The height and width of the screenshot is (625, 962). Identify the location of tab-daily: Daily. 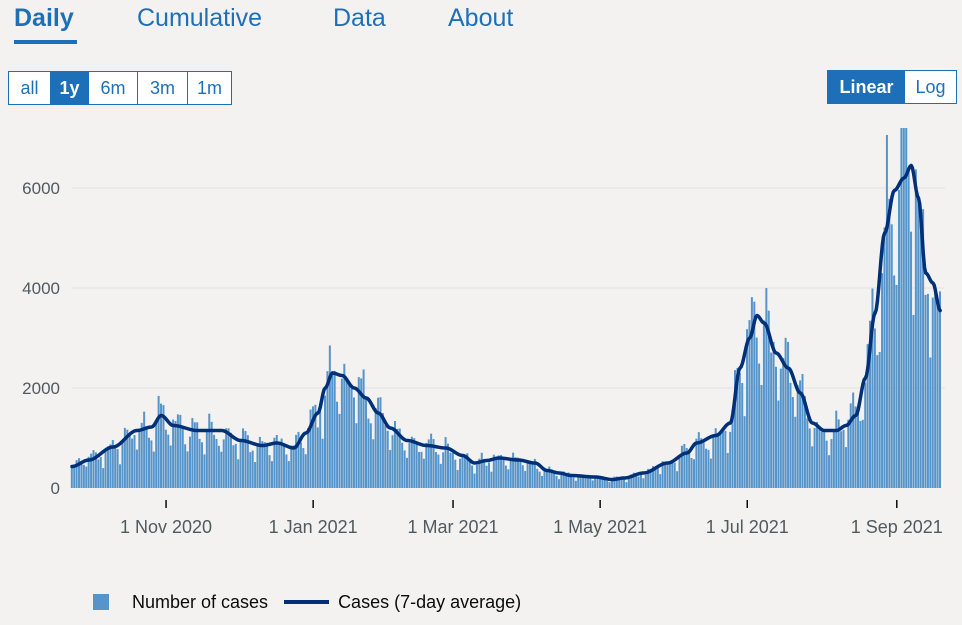
(44, 18).